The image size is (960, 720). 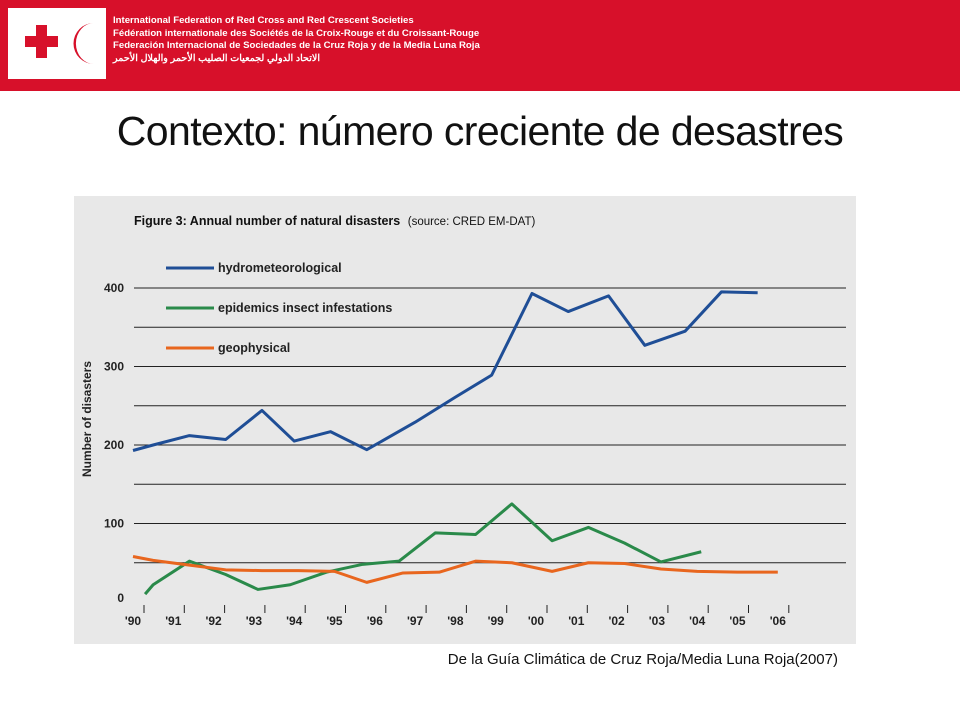 I want to click on x-tick-label: '05, so click(x=737, y=621).